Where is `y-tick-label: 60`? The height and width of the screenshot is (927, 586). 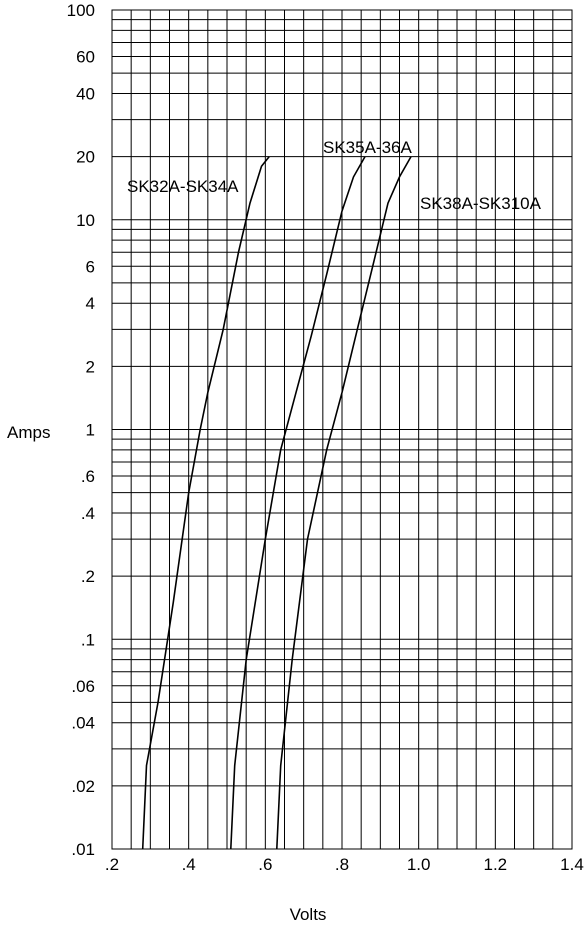 y-tick-label: 60 is located at coordinates (85, 57).